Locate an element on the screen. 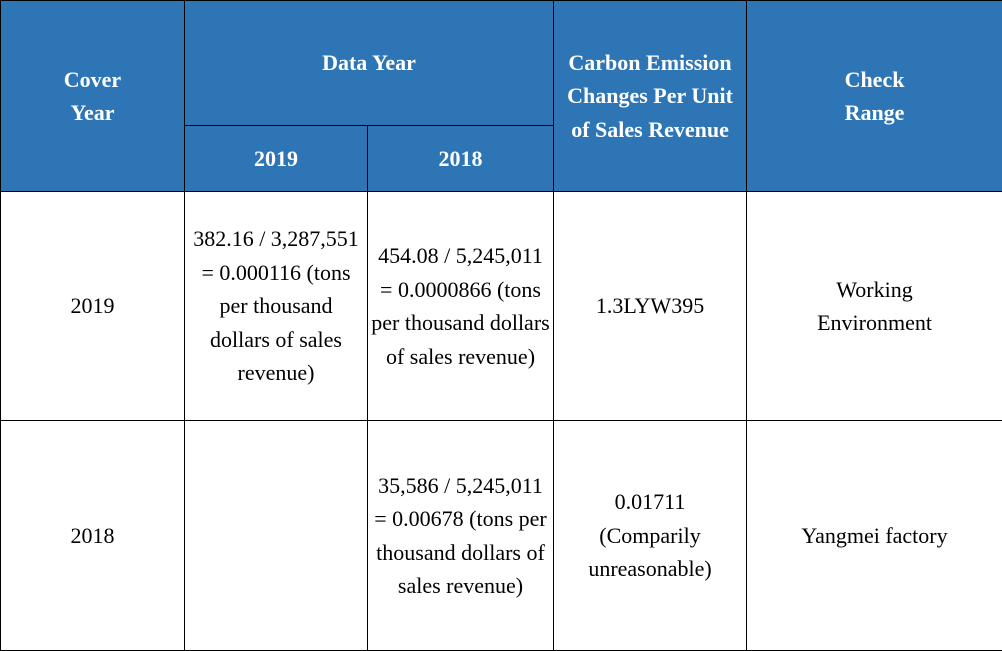 The image size is (1002, 651). header-check-range: Check Range is located at coordinates (874, 96).